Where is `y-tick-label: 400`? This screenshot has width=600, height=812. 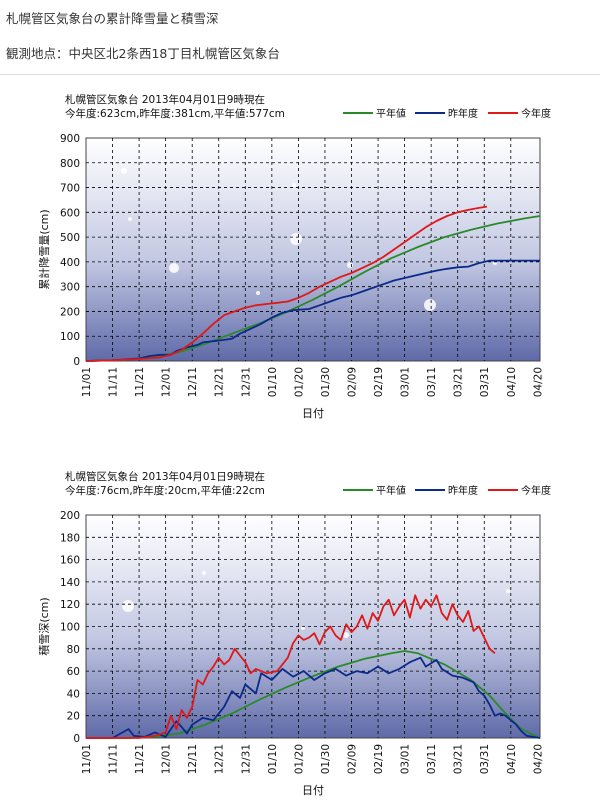 y-tick-label: 400 is located at coordinates (70, 263).